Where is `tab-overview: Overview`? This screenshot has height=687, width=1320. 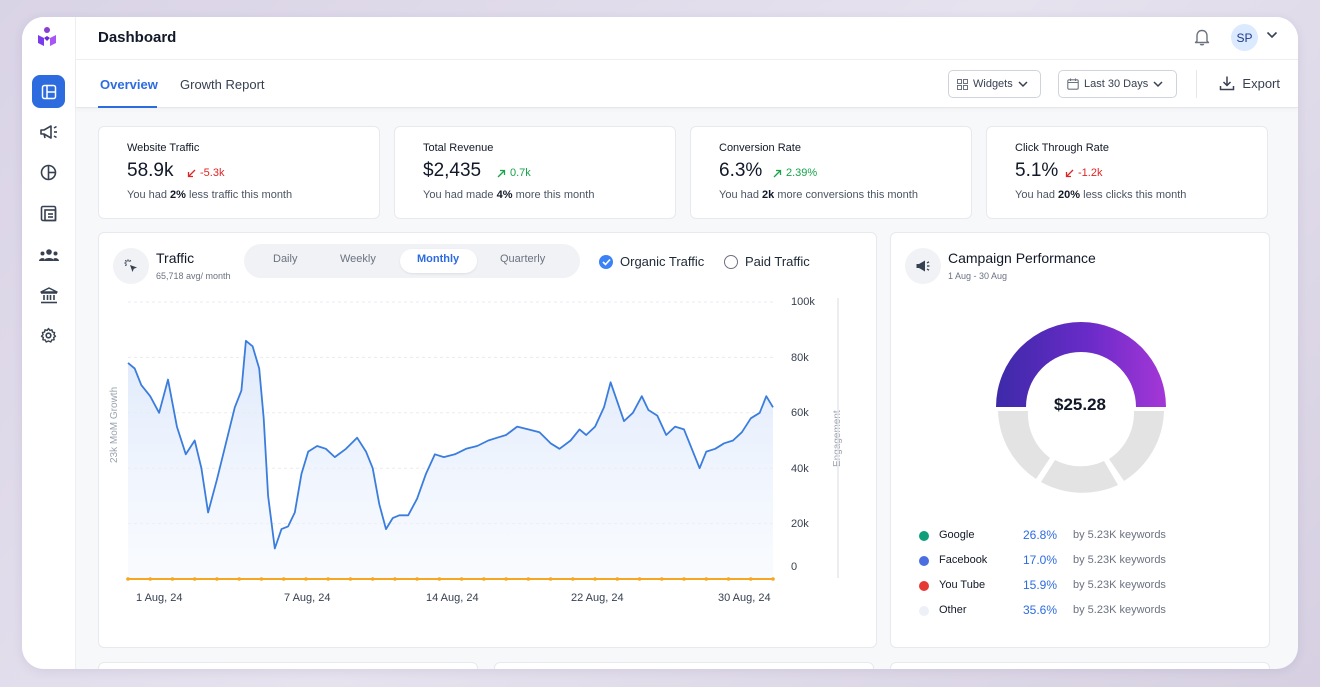 tab-overview: Overview is located at coordinates (129, 84).